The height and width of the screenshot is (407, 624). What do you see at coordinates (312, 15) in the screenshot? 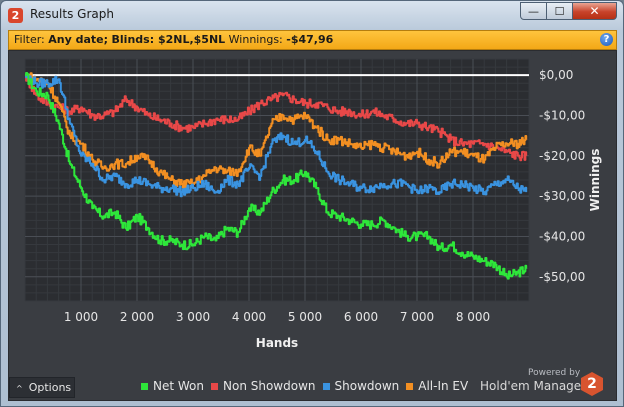
I see `title-bar: 2 Results Graph — ☐ ✕` at bounding box center [312, 15].